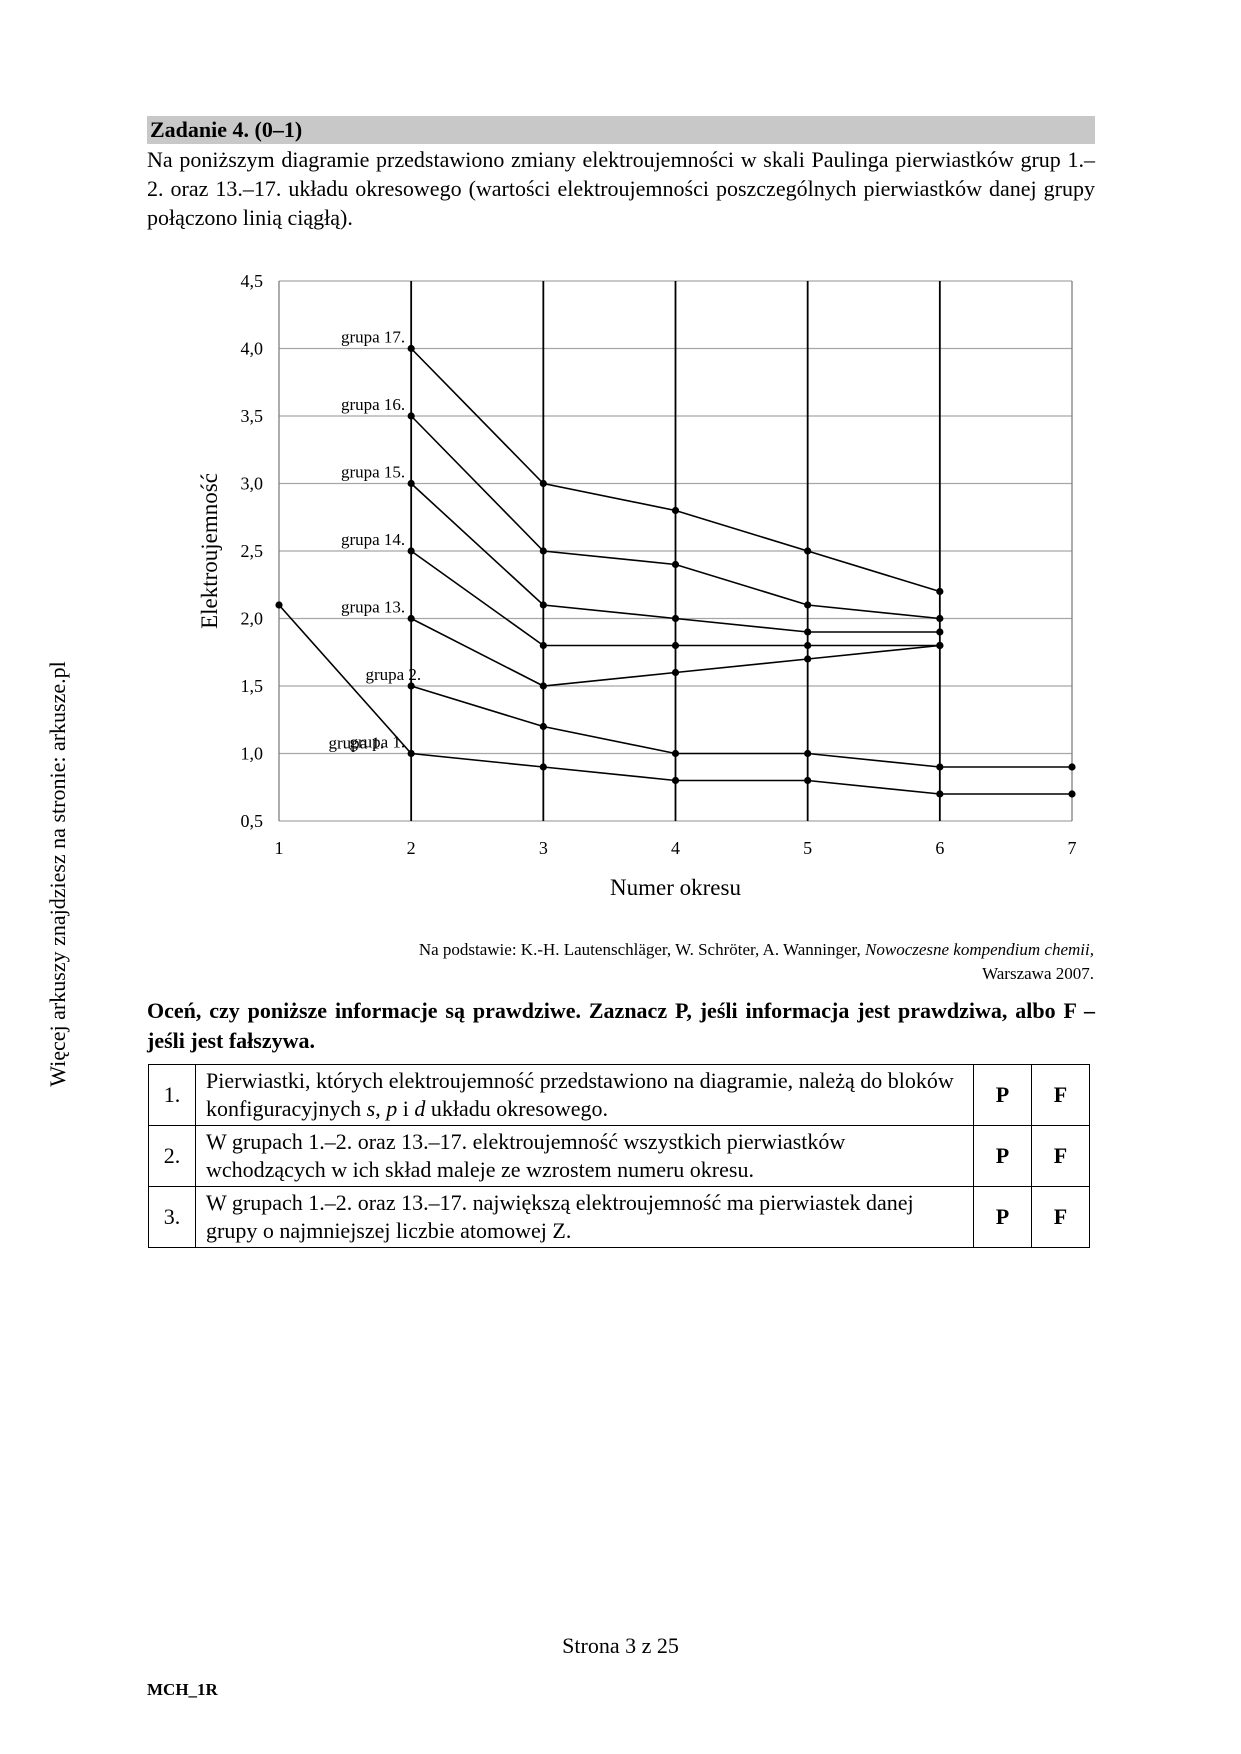 The width and height of the screenshot is (1241, 1754). Describe the element at coordinates (373, 472) in the screenshot. I see `series-label: grupa 15.` at that location.